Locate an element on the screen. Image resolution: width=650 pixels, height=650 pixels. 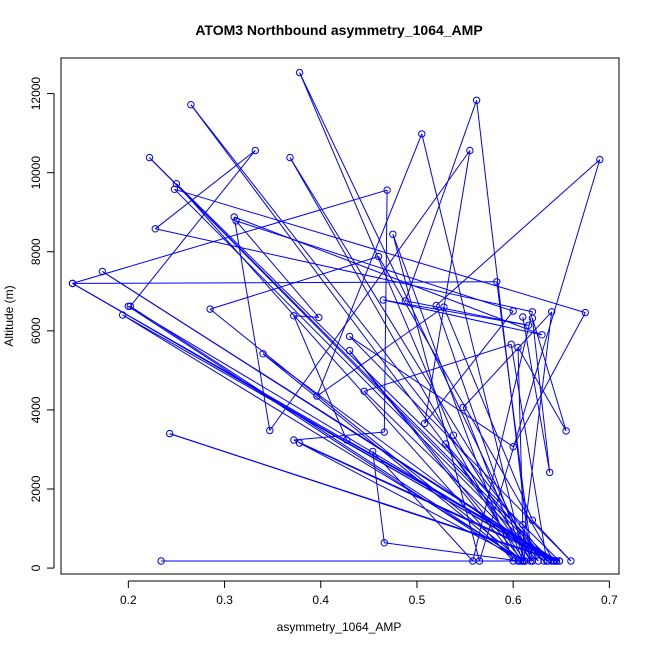
y-tick-label: 8000 is located at coordinates (36, 251).